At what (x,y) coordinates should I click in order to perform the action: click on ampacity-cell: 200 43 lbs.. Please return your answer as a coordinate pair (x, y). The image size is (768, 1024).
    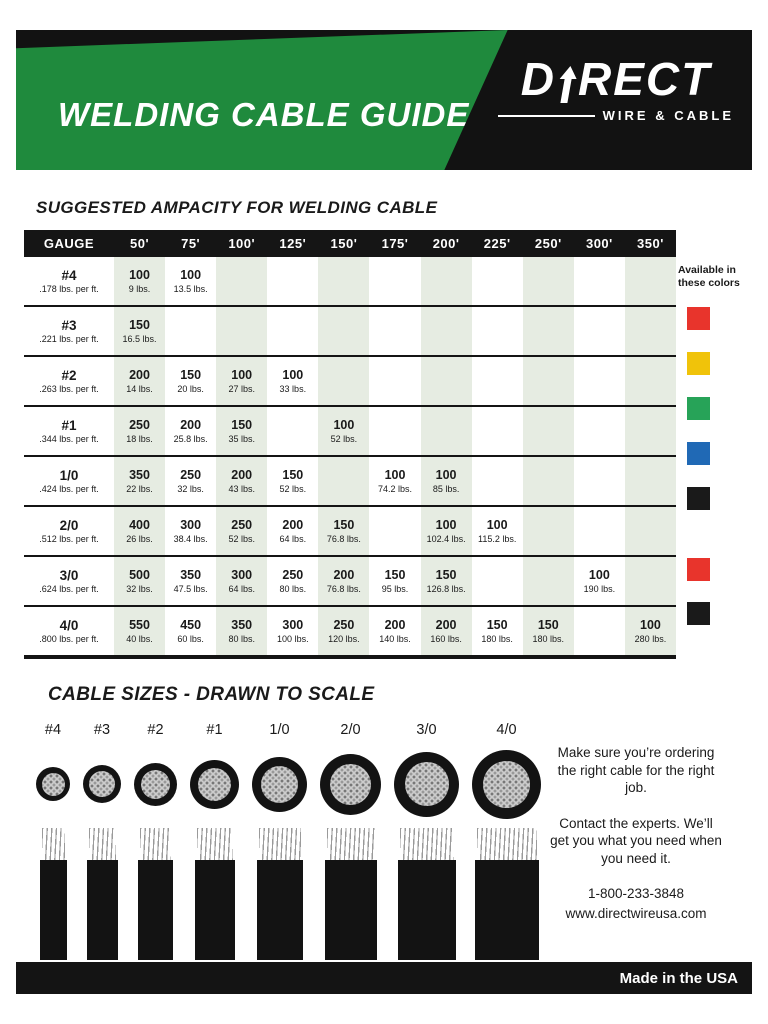
    Looking at the image, I should click on (242, 481).